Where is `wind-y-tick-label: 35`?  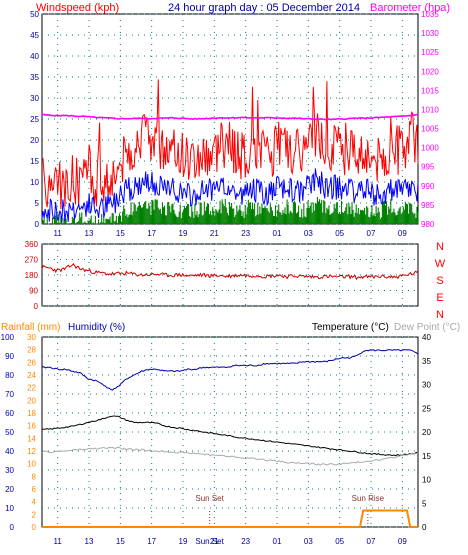
wind-y-tick-label: 35 is located at coordinates (34, 77).